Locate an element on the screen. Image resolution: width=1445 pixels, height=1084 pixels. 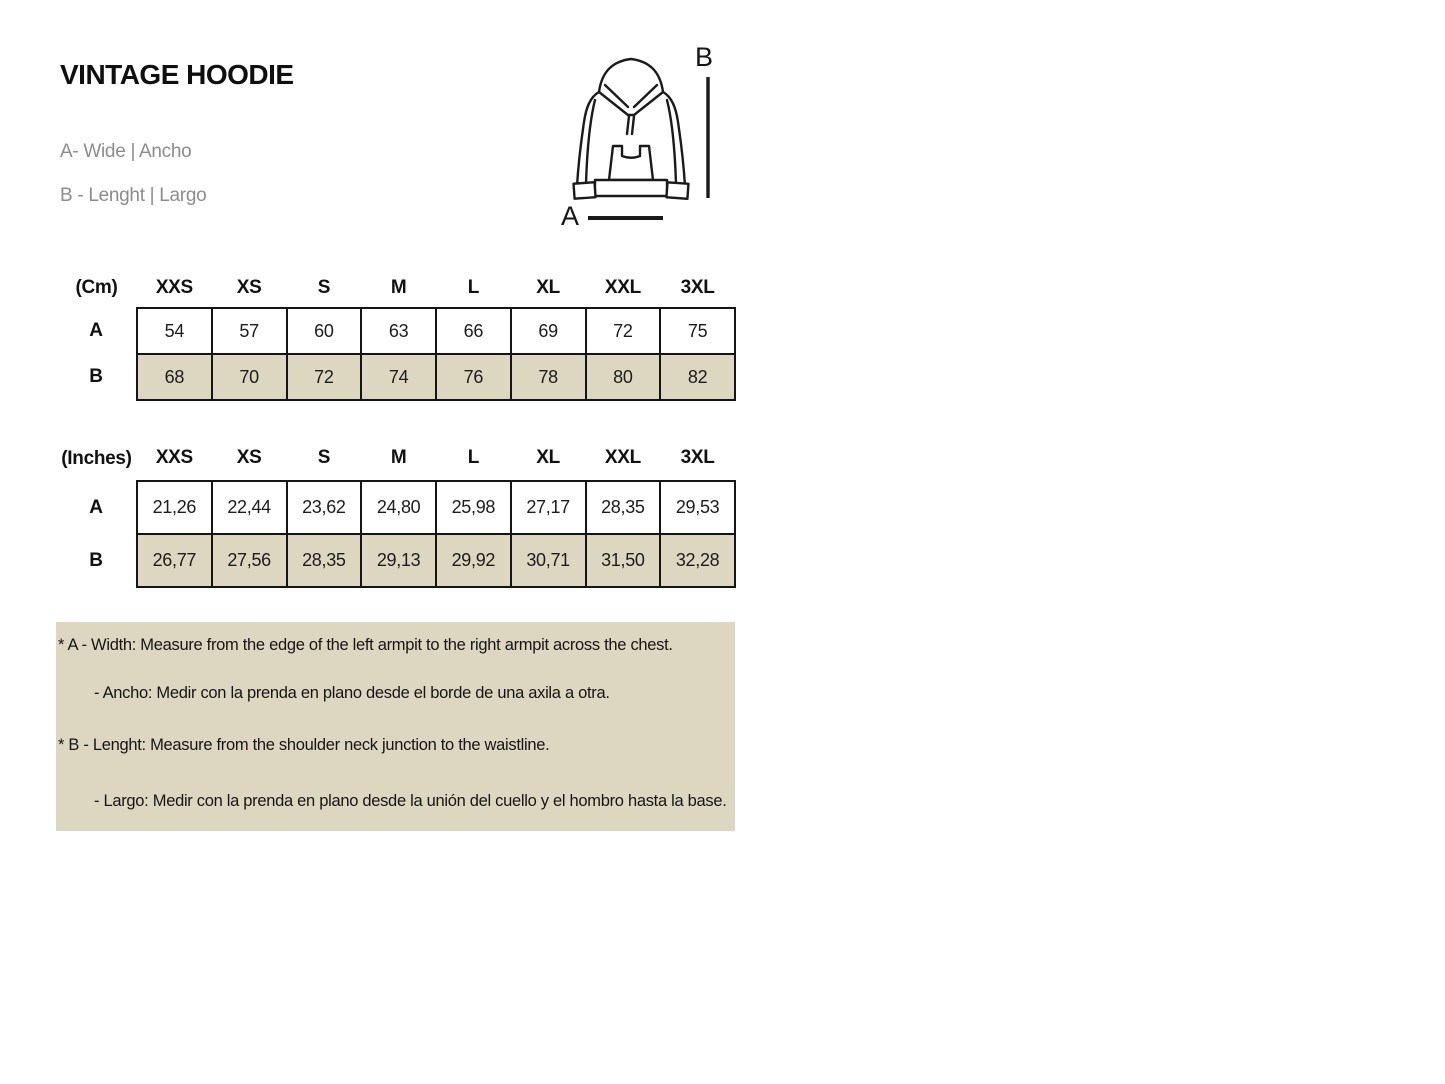
measure-cell: 23,62 is located at coordinates (324, 507).